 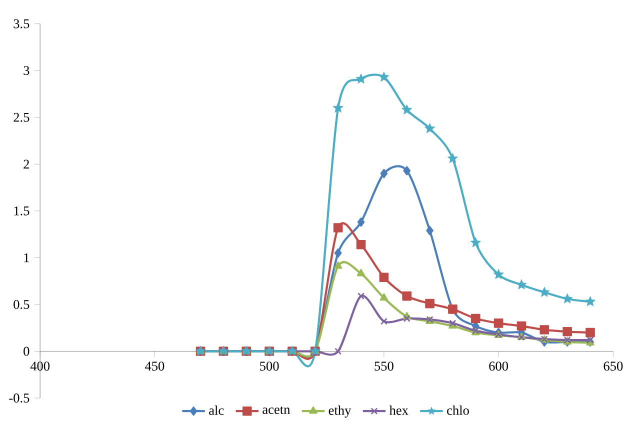 I want to click on y-tick-label: 0.5, so click(x=22, y=305).